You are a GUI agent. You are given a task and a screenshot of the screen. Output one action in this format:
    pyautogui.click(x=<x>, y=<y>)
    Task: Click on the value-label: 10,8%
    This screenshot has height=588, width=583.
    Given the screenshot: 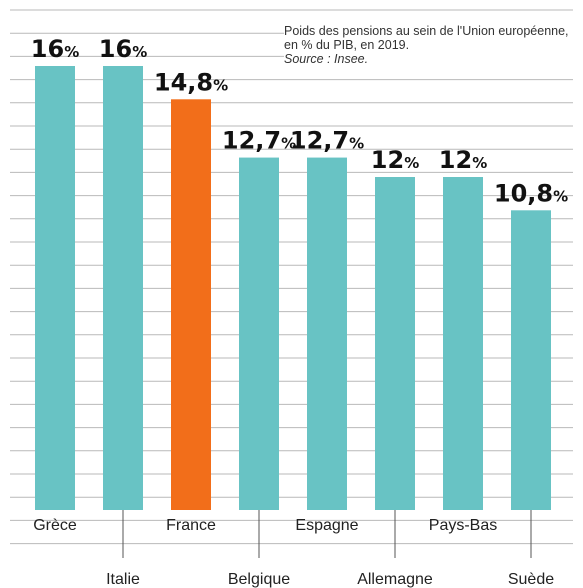 What is the action you would take?
    pyautogui.click(x=531, y=193)
    